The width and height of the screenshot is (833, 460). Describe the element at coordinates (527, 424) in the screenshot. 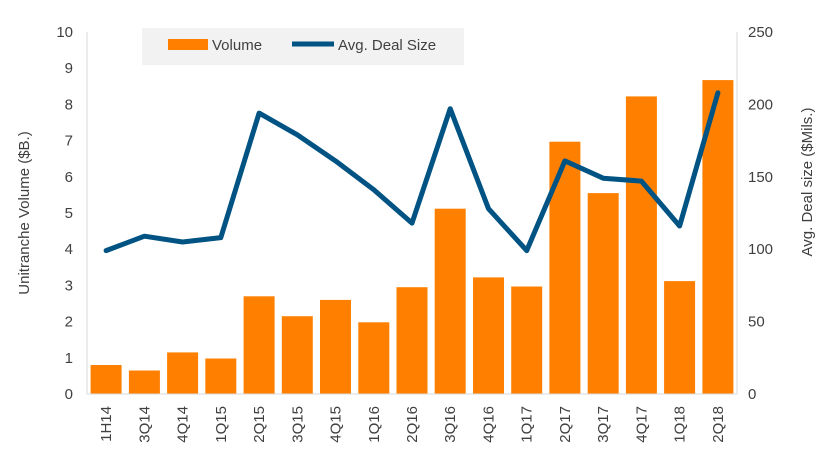

I see `x-tick-label: 1Q17` at that location.